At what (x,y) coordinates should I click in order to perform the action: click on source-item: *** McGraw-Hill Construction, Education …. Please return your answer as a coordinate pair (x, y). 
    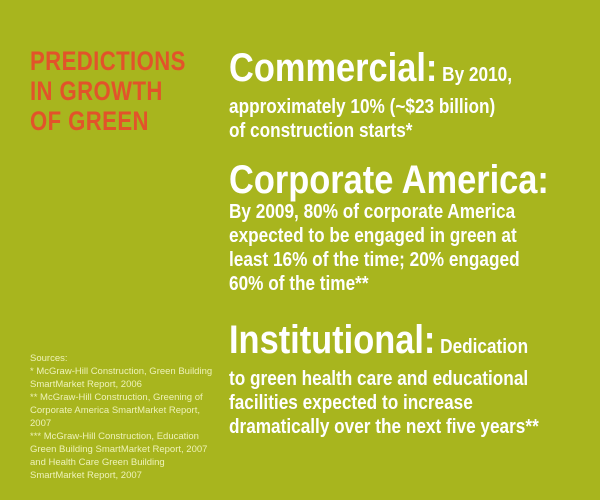
    Looking at the image, I should click on (122, 456).